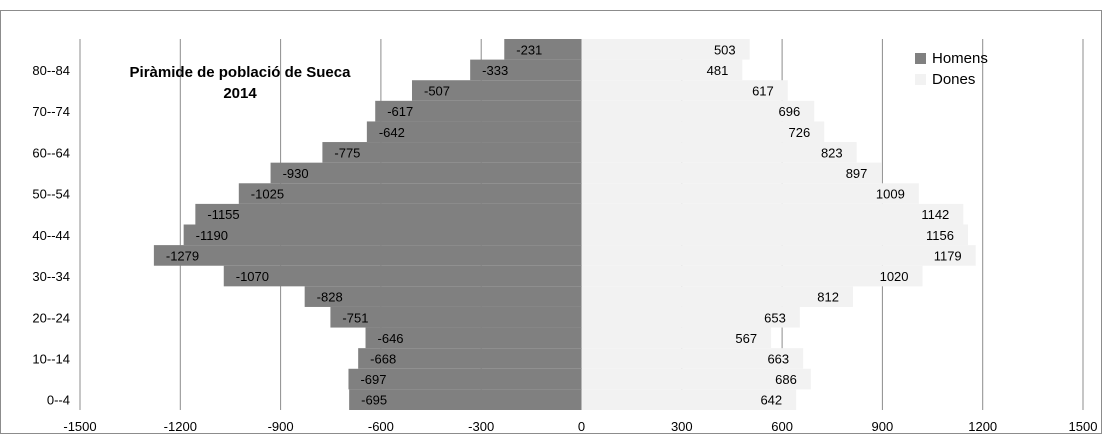 This screenshot has width=1103, height=435. What do you see at coordinates (240, 93) in the screenshot?
I see `chart-title-line-2: 2014` at bounding box center [240, 93].